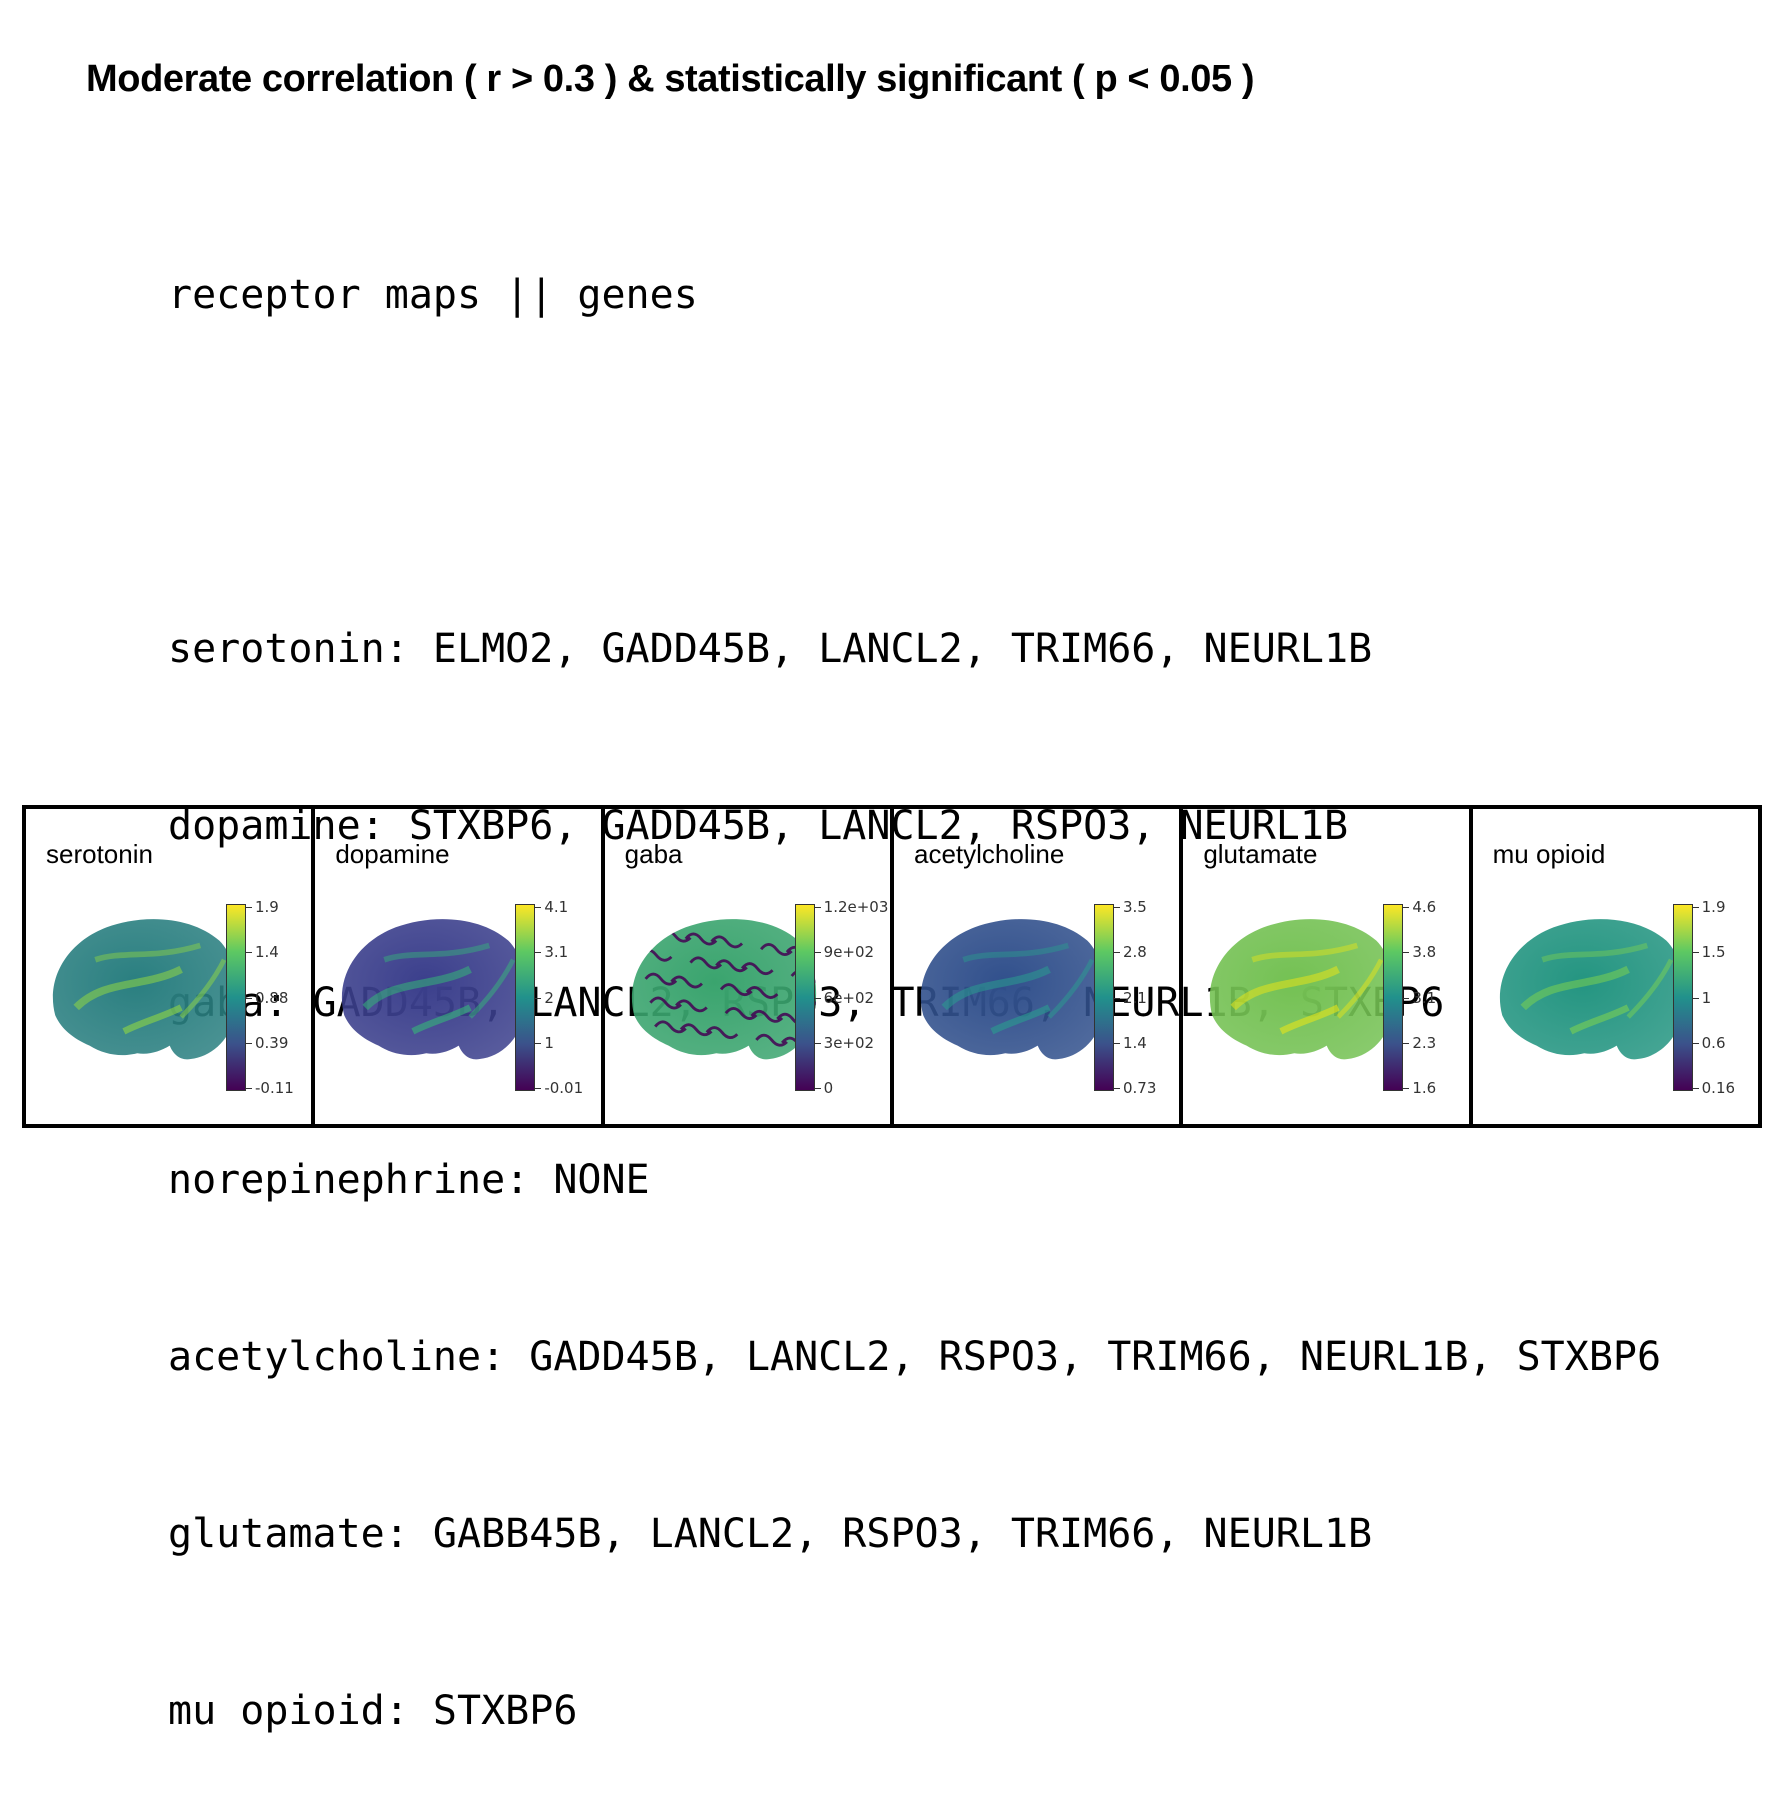 The width and height of the screenshot is (1778, 1800). What do you see at coordinates (1549, 854) in the screenshot?
I see `panel-title: mu opioid` at bounding box center [1549, 854].